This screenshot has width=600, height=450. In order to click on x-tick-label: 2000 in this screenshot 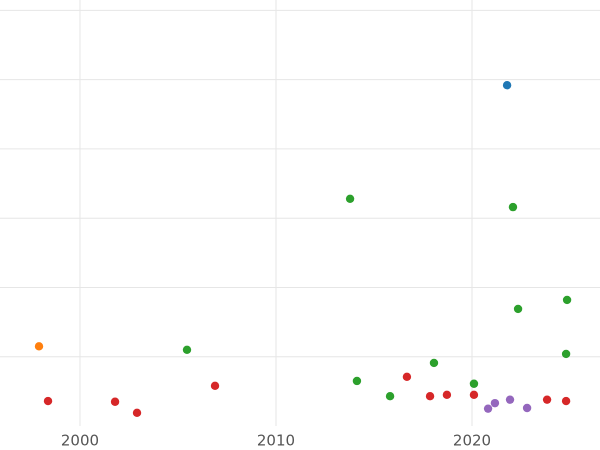, I will do `click(80, 441)`.